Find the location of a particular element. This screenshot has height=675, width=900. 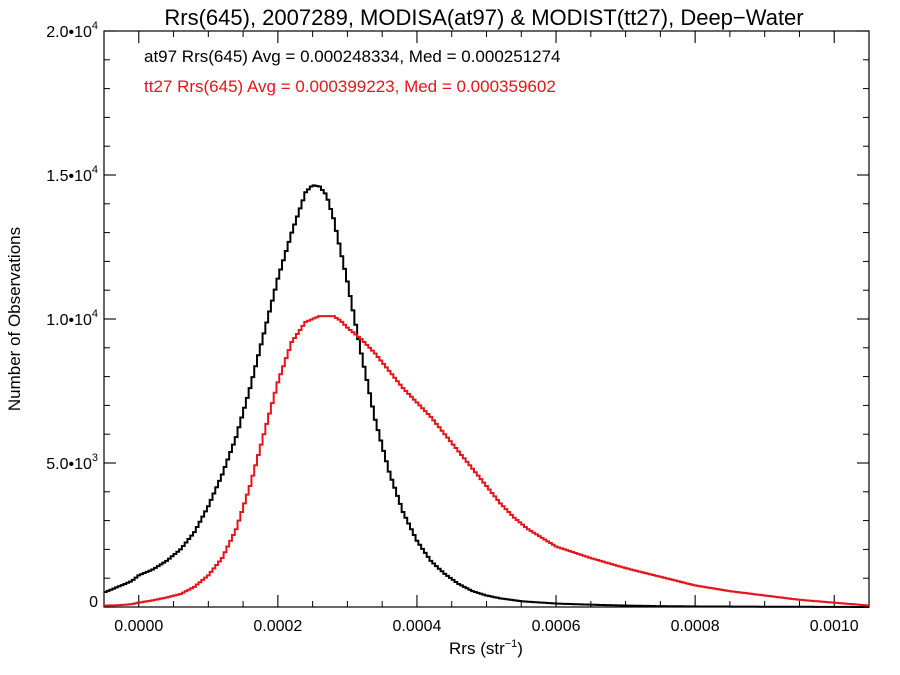

y-tick-label-exp: 3 is located at coordinates (95, 458).